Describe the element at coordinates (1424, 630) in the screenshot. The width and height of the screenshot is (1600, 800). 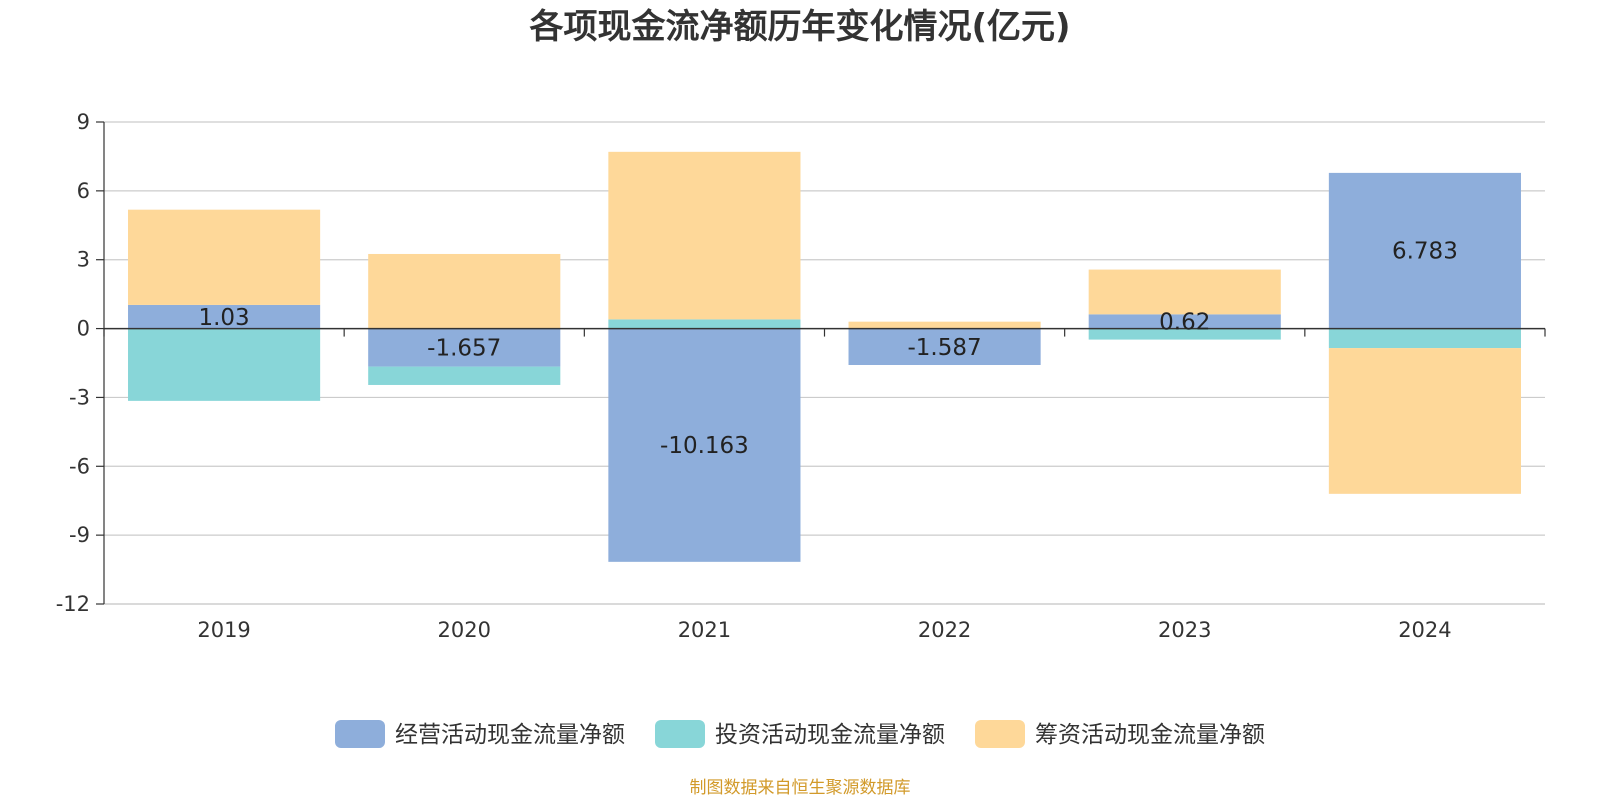
I see `x-tick-label-2024: 2024` at that location.